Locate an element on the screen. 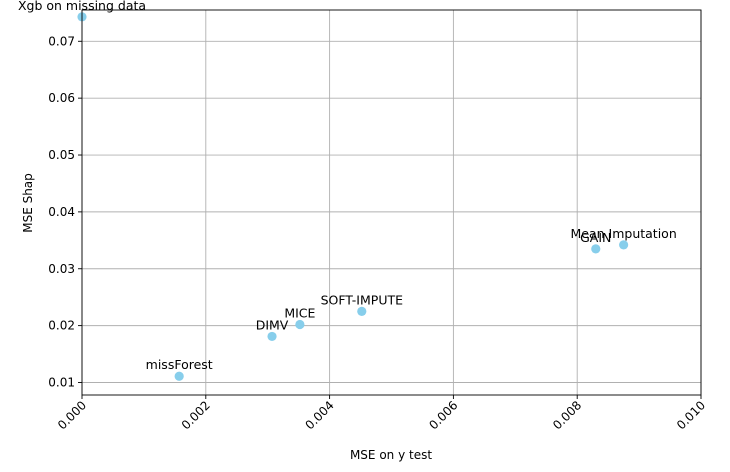 The height and width of the screenshot is (472, 730). x-tick-label: 0.000 is located at coordinates (72, 415).